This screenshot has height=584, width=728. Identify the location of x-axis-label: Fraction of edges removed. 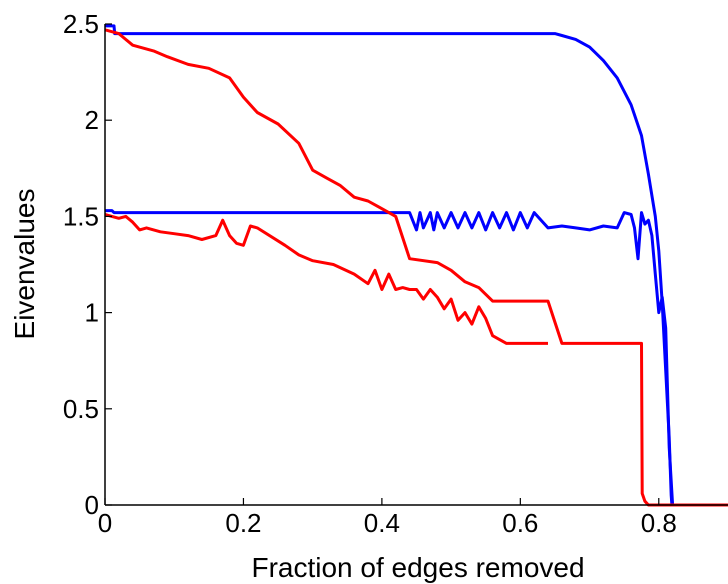
(417, 567).